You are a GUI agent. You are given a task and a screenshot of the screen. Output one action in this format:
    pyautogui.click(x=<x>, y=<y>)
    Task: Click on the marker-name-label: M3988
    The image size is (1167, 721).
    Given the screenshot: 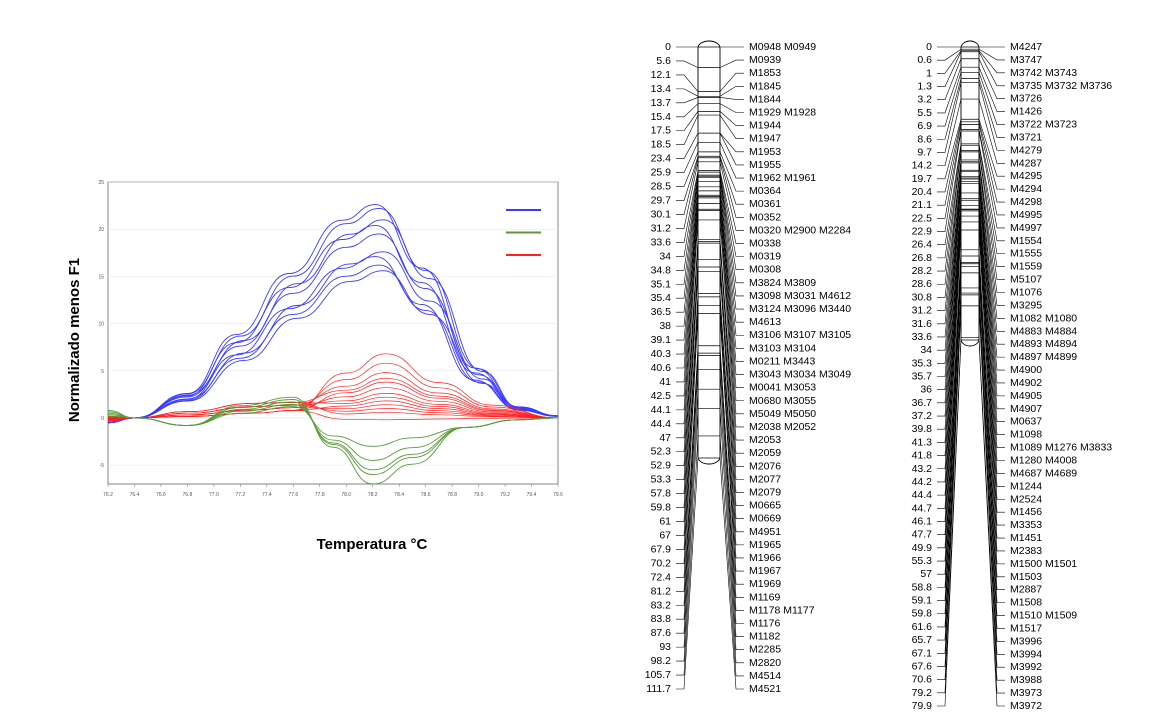 What is the action you would take?
    pyautogui.click(x=1026, y=680)
    